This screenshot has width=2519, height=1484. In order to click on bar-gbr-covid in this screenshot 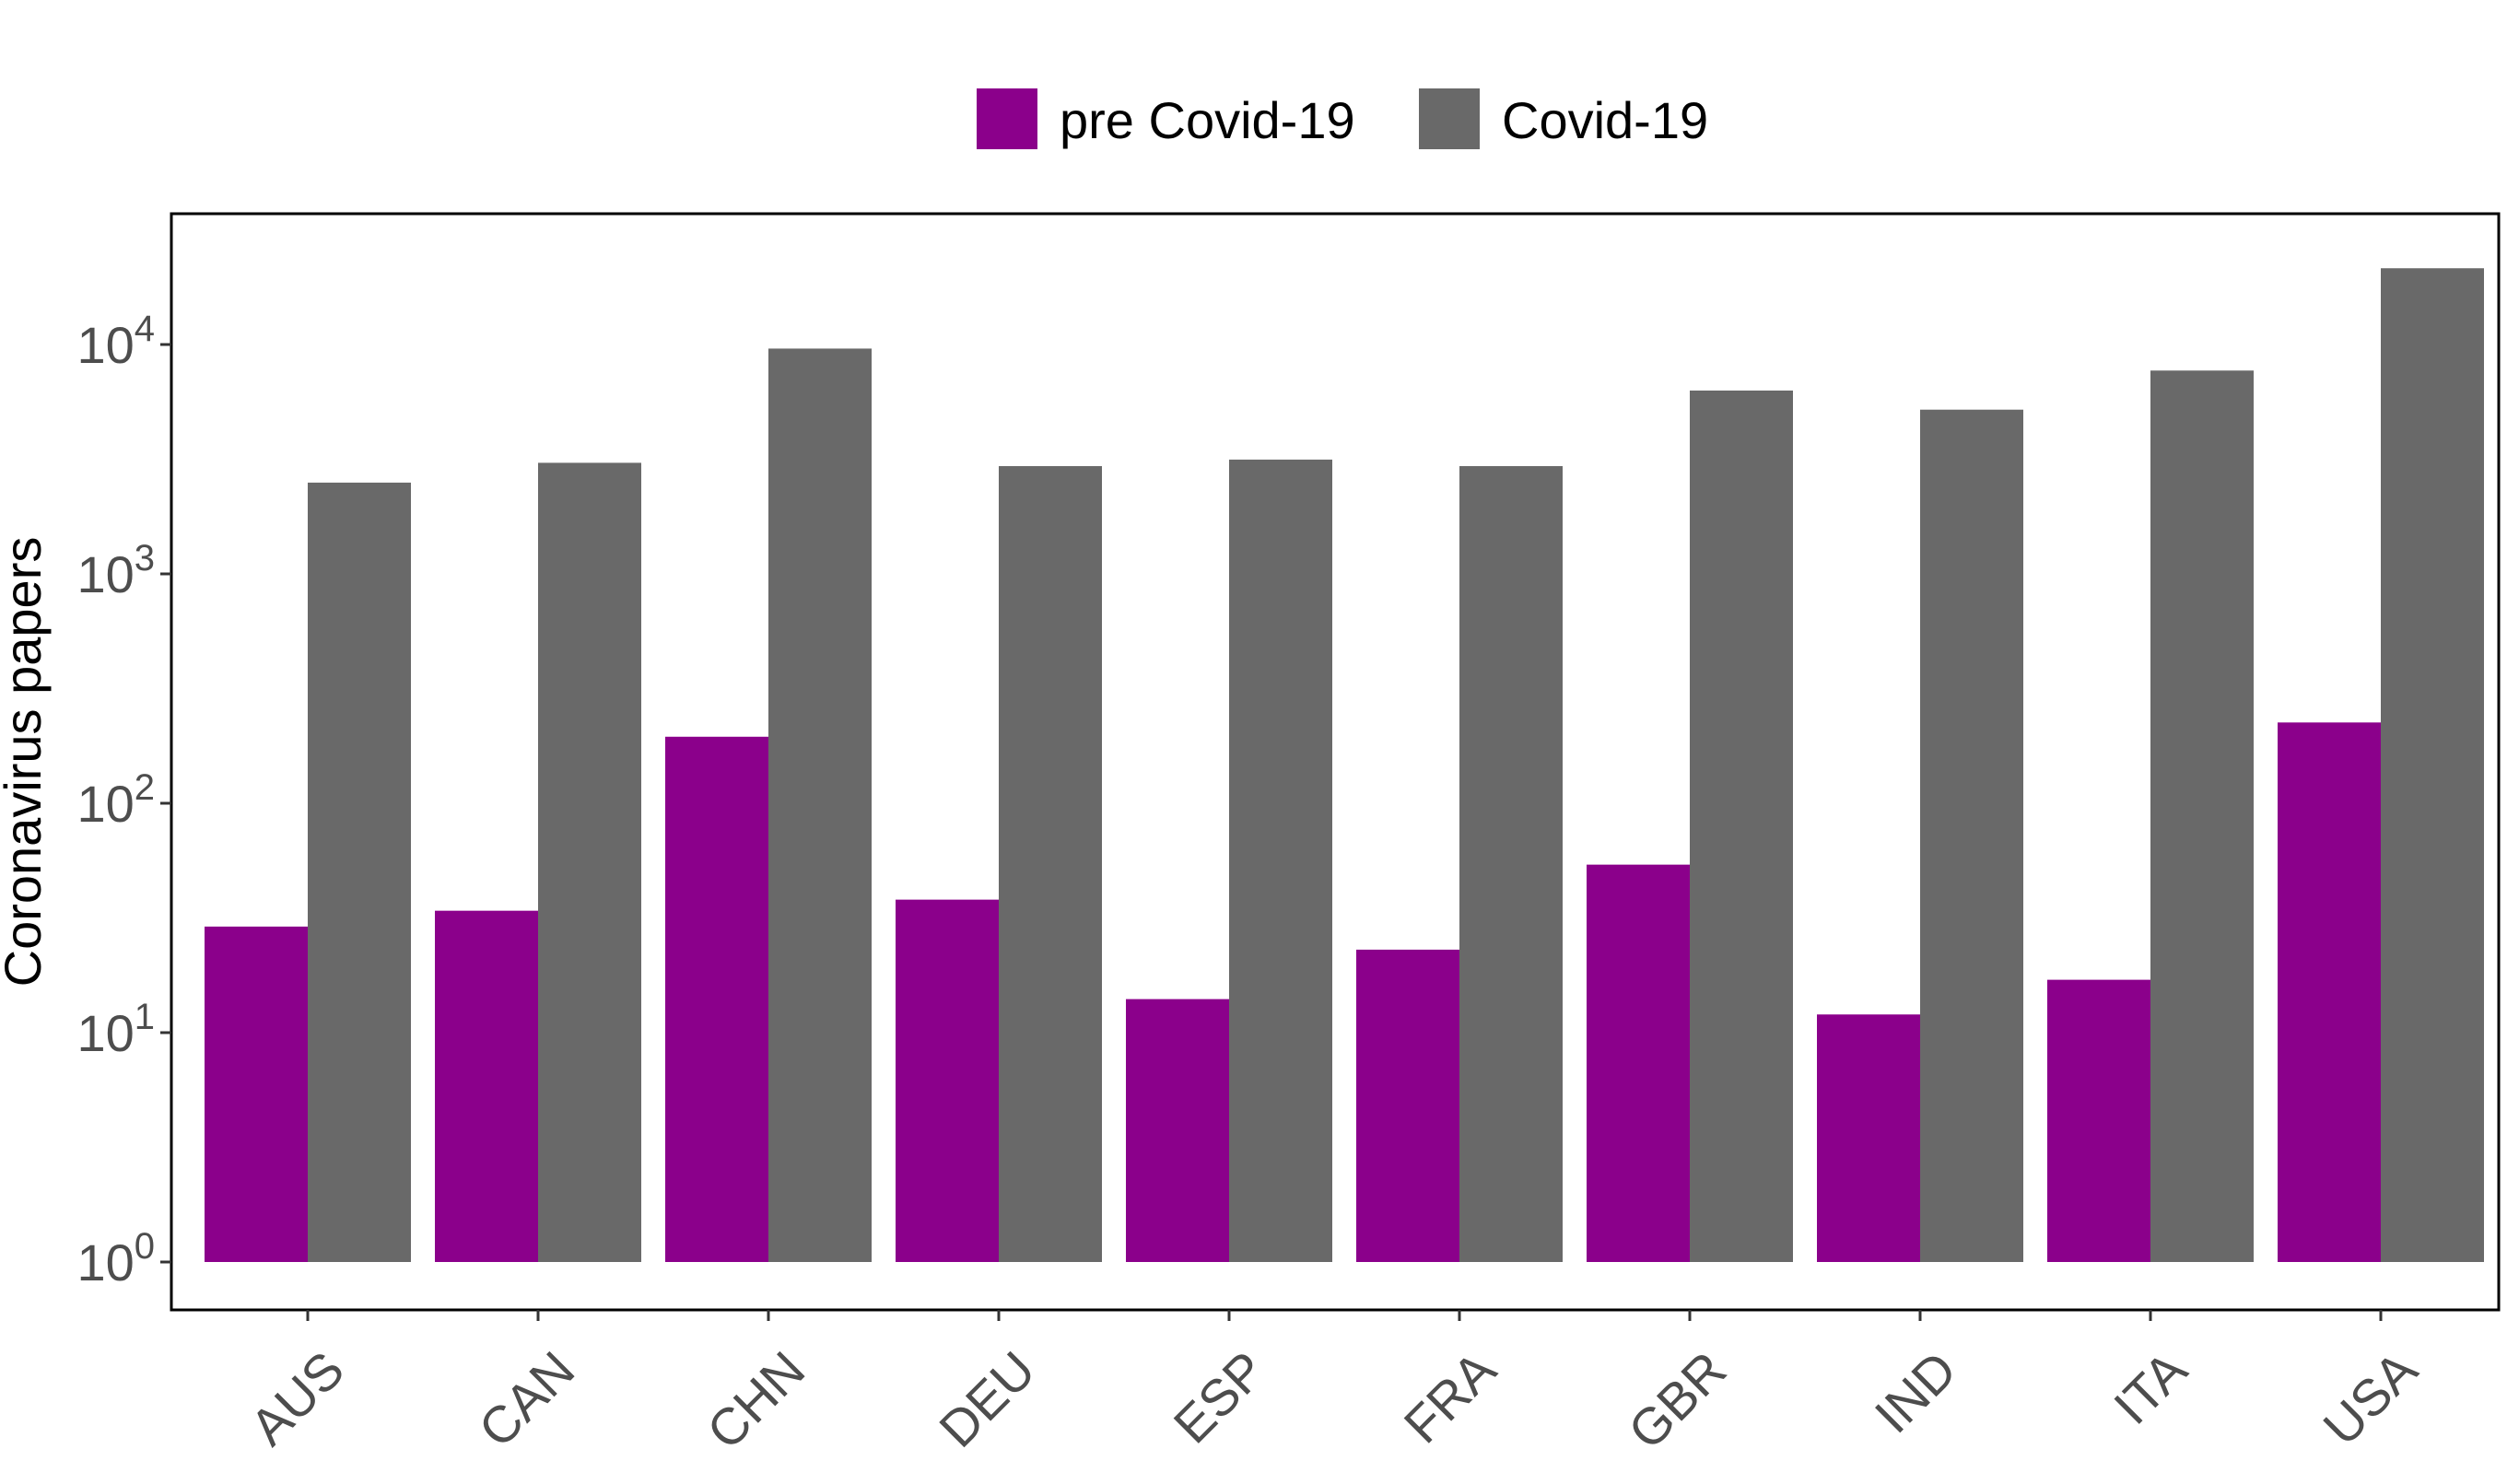, I will do `click(1741, 826)`.